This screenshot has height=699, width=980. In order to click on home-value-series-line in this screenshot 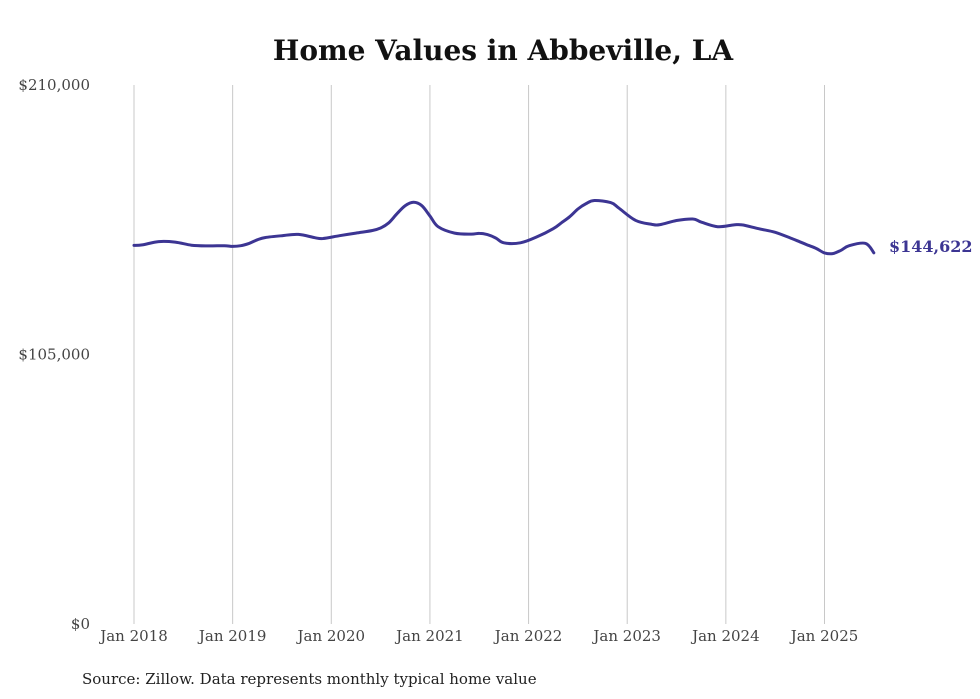, I will do `click(504, 227)`.